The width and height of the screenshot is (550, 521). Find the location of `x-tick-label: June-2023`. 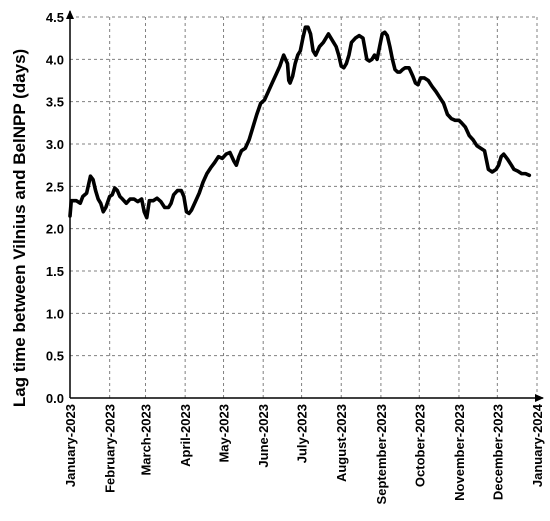

x-tick-label: June-2023 is located at coordinates (263, 436).